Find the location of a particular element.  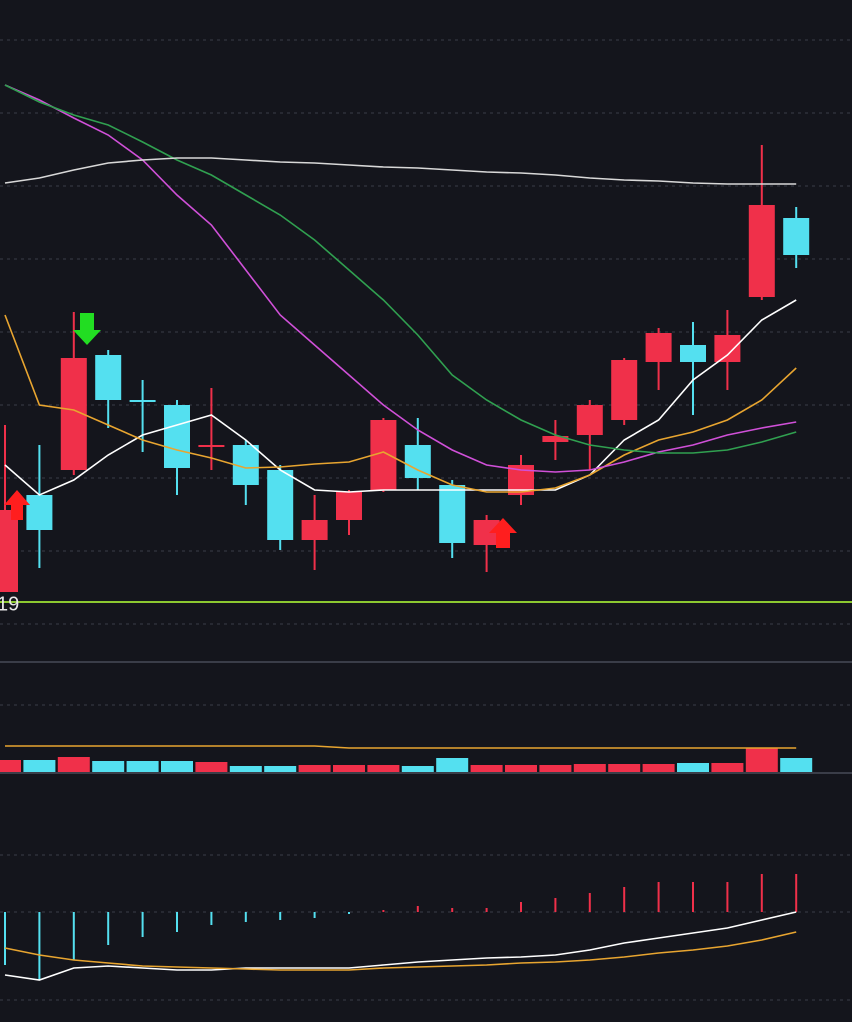

signal-arrows is located at coordinates (260, 430).